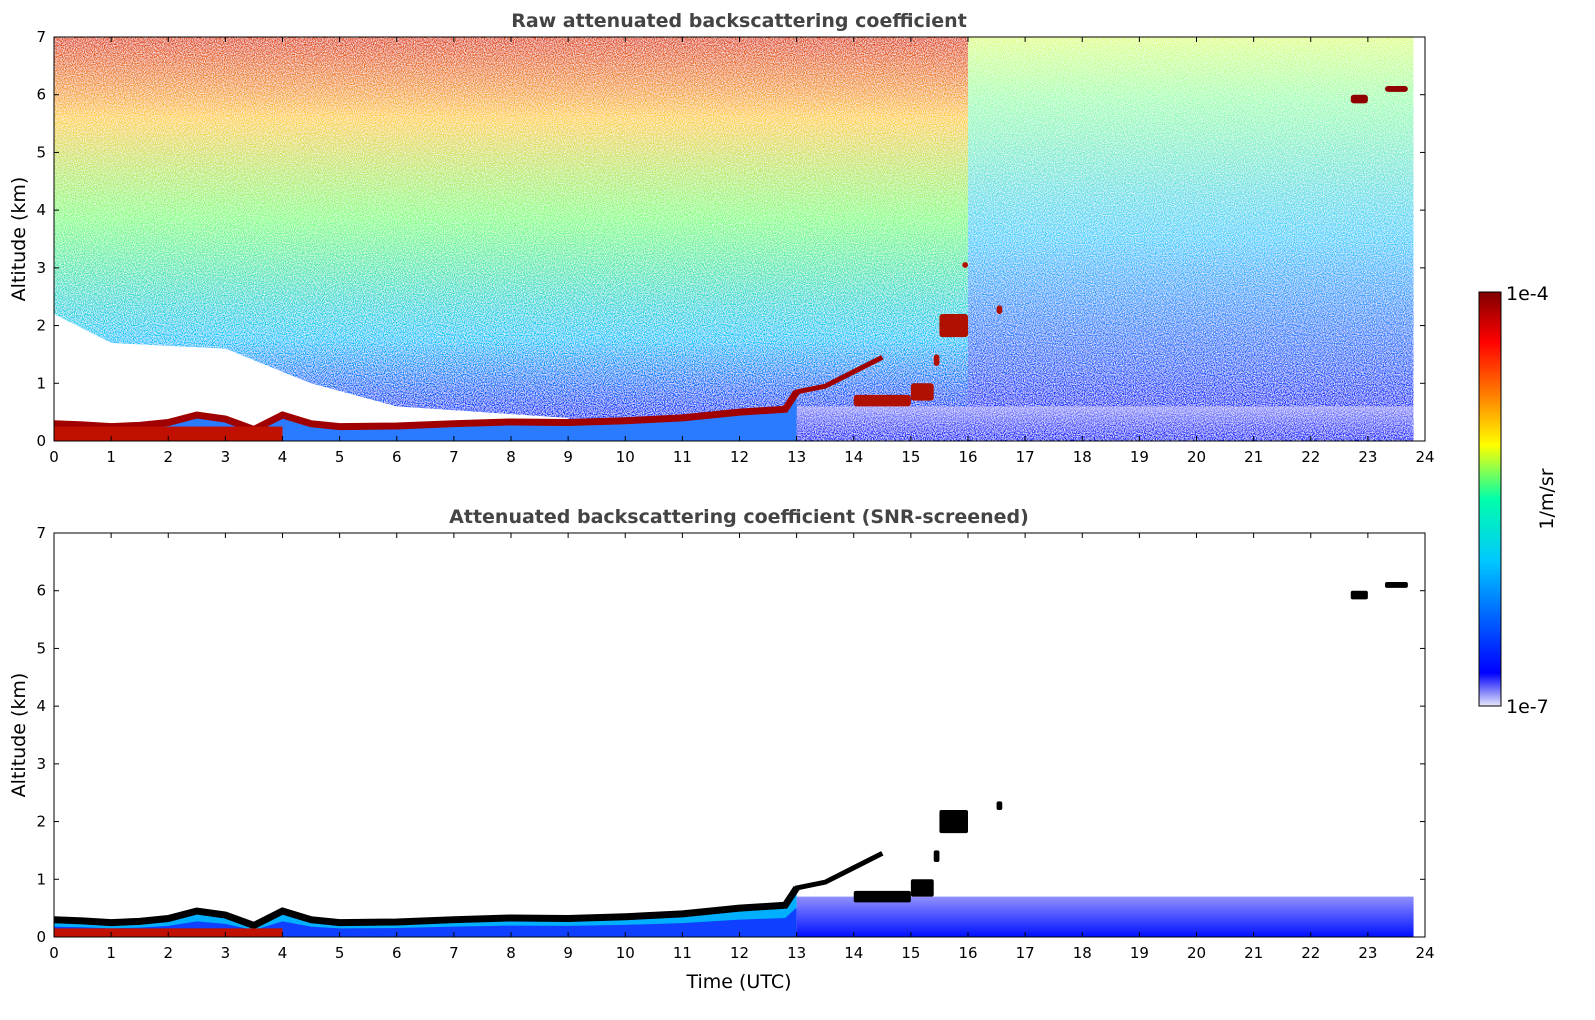 This screenshot has width=1595, height=1020. I want to click on boundary-layer-top, so click(427, 412).